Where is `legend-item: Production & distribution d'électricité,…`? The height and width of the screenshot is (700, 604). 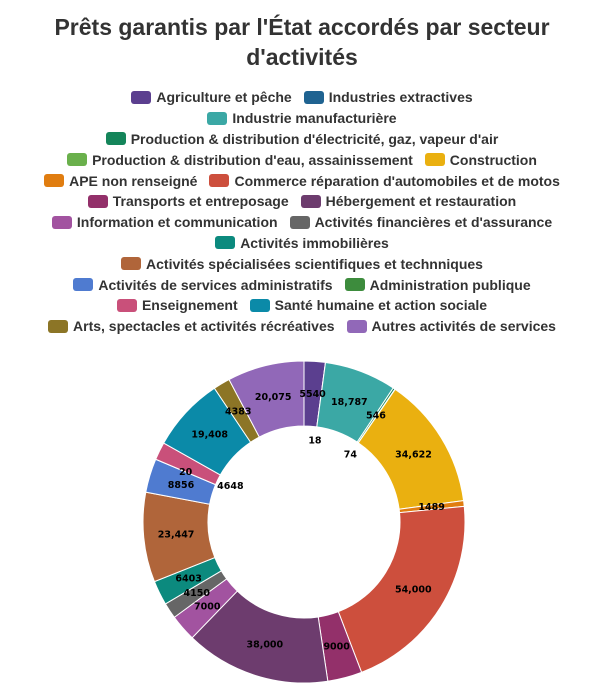
legend-item: Production & distribution d'électricité,… is located at coordinates (302, 138).